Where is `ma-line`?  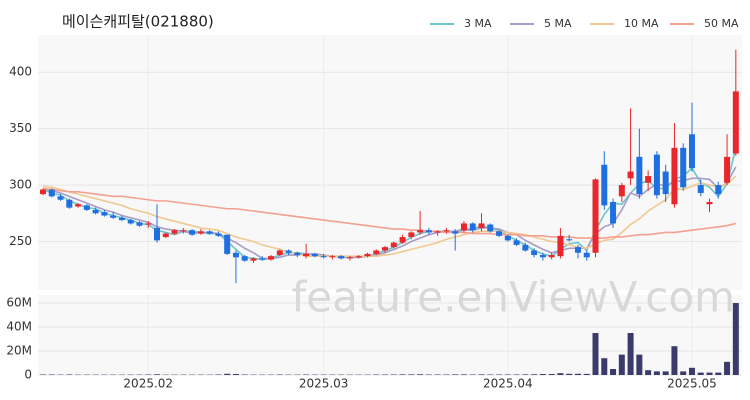 ma-line is located at coordinates (389, 213).